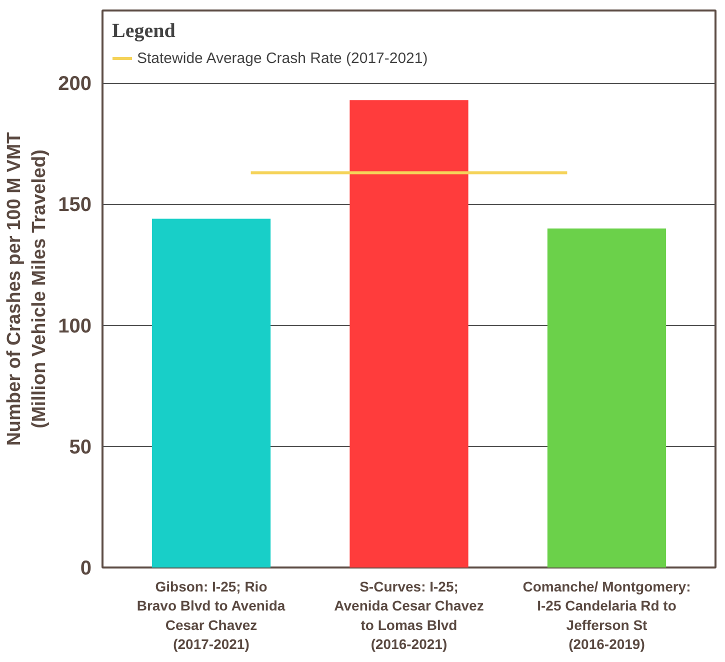  I want to click on y-tick-label: 50, so click(80, 447).